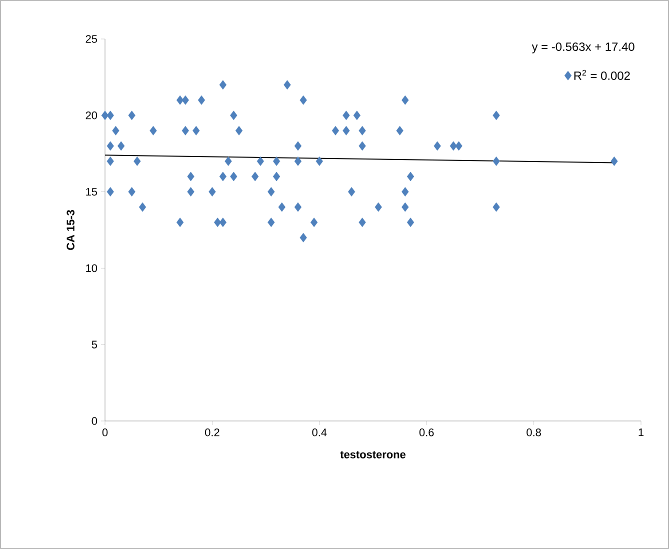 The image size is (669, 549). Describe the element at coordinates (95, 421) in the screenshot. I see `y-tick-label: 0` at that location.